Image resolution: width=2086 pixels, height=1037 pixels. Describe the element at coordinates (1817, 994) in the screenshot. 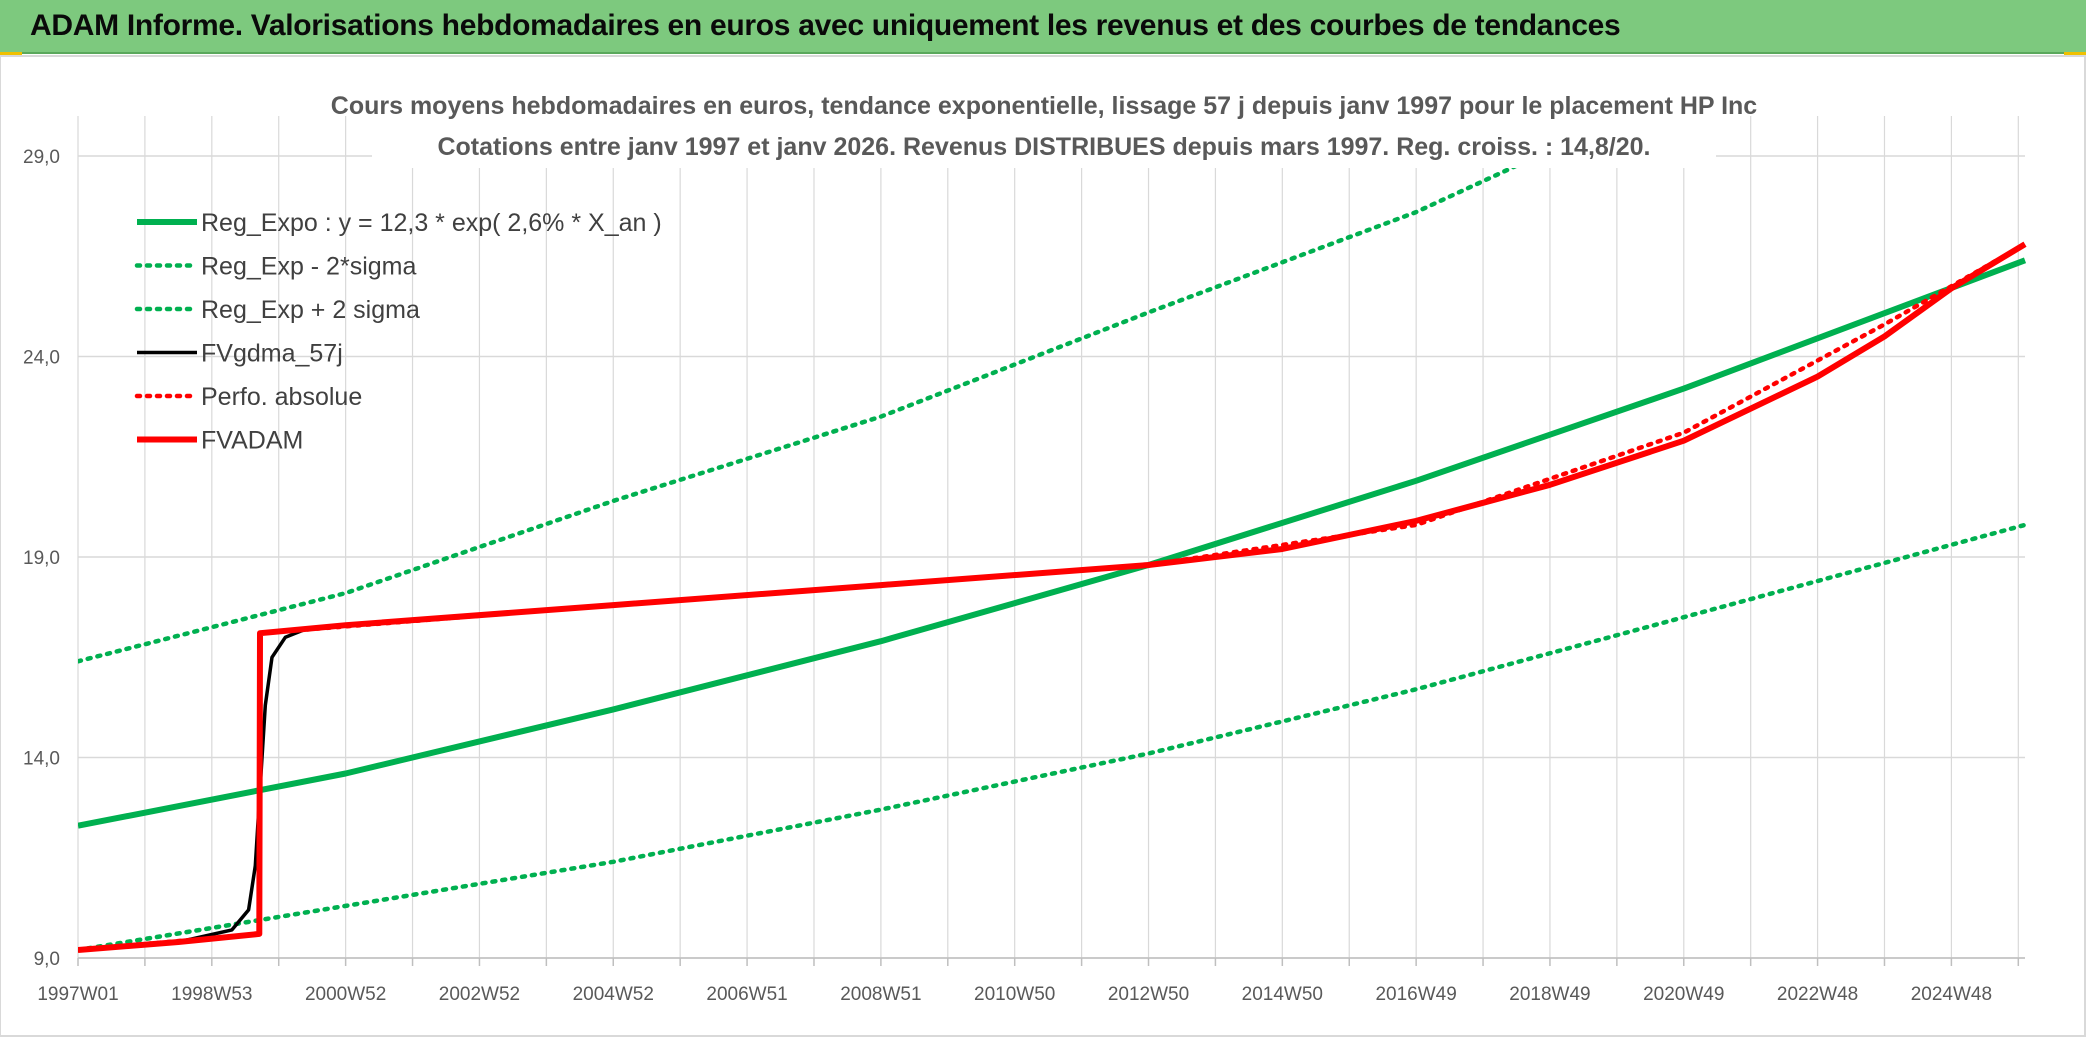

I see `x-tick-label: 2022W48` at that location.